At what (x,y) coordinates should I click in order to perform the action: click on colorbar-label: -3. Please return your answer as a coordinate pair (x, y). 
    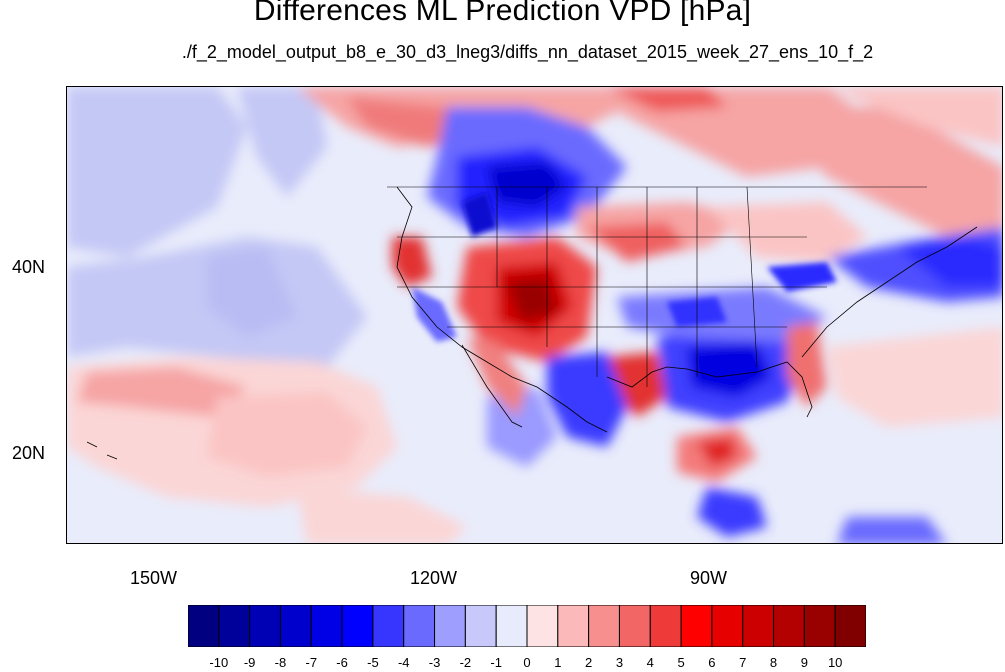
    Looking at the image, I should click on (434, 662).